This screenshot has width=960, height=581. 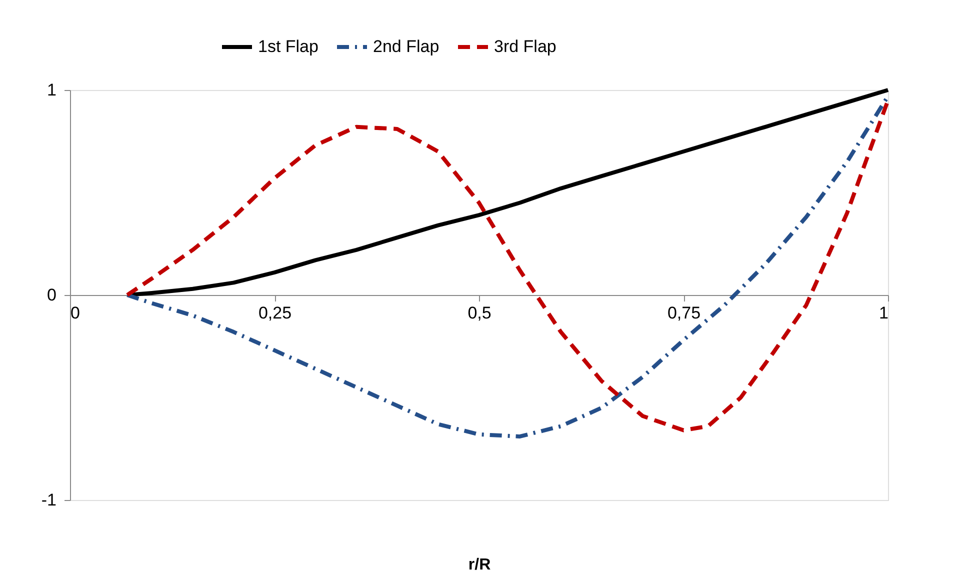 I want to click on x-tick-label: 0,5, so click(x=480, y=313).